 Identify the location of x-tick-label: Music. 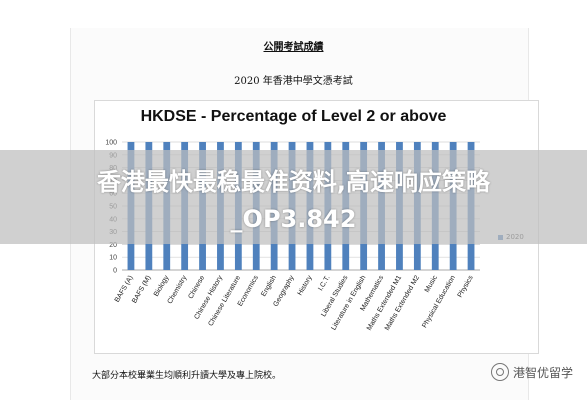
(431, 284).